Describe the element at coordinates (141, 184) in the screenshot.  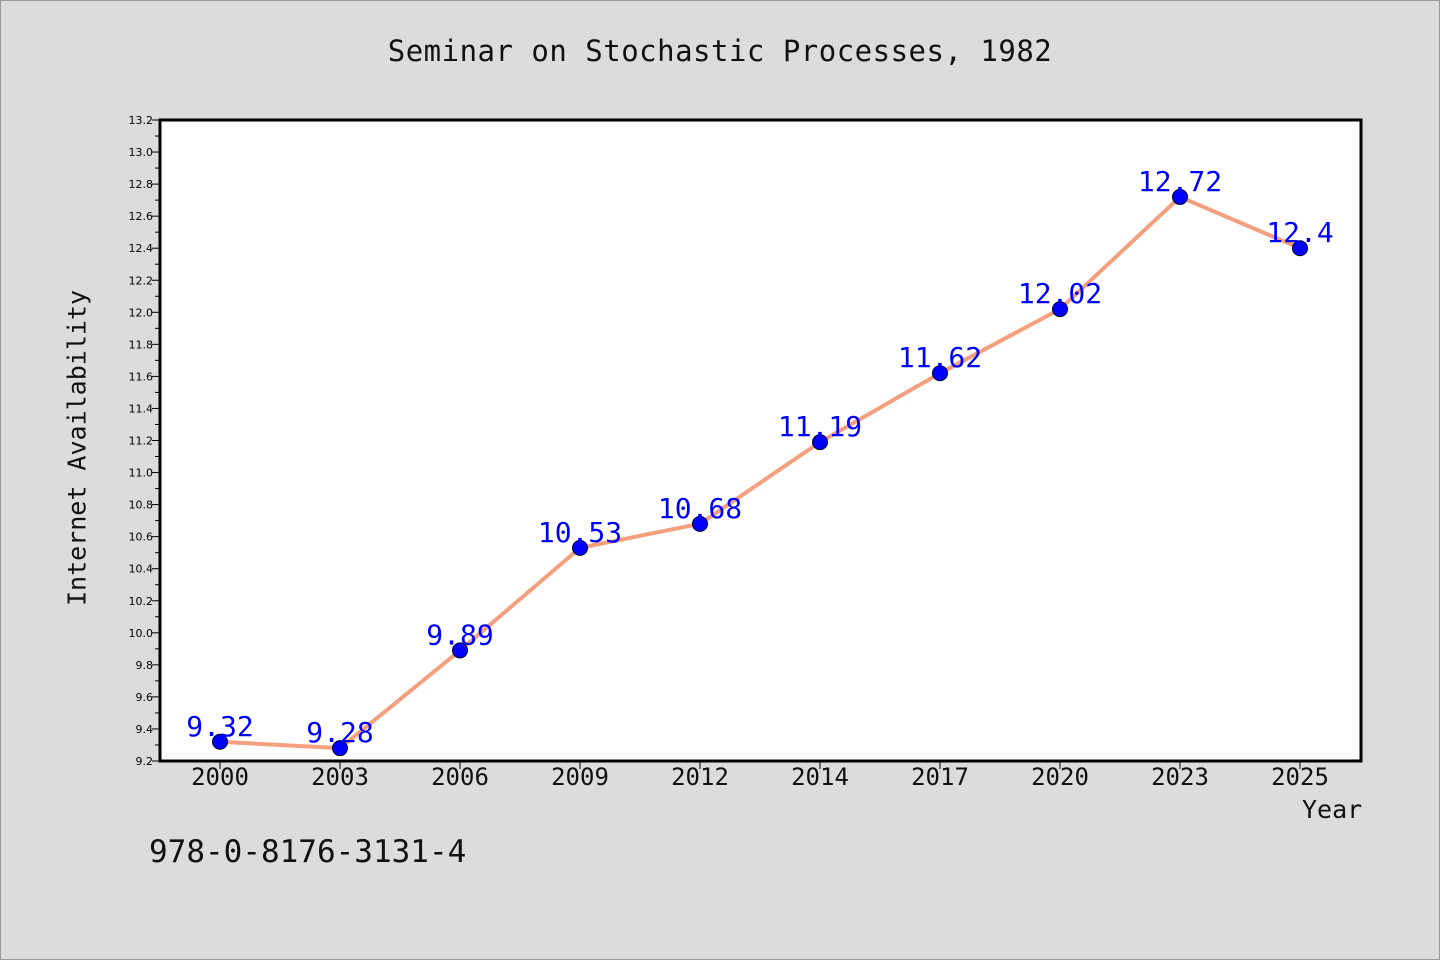
I see `y-tick-label: 12.8` at that location.